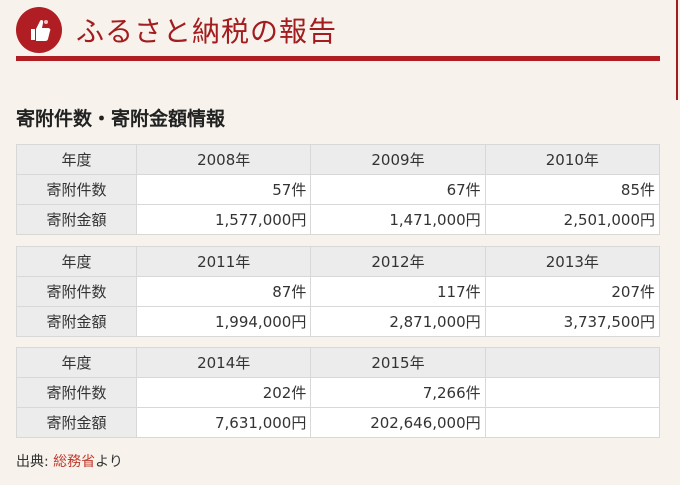  I want to click on year-cell: 2014年, so click(223, 362).